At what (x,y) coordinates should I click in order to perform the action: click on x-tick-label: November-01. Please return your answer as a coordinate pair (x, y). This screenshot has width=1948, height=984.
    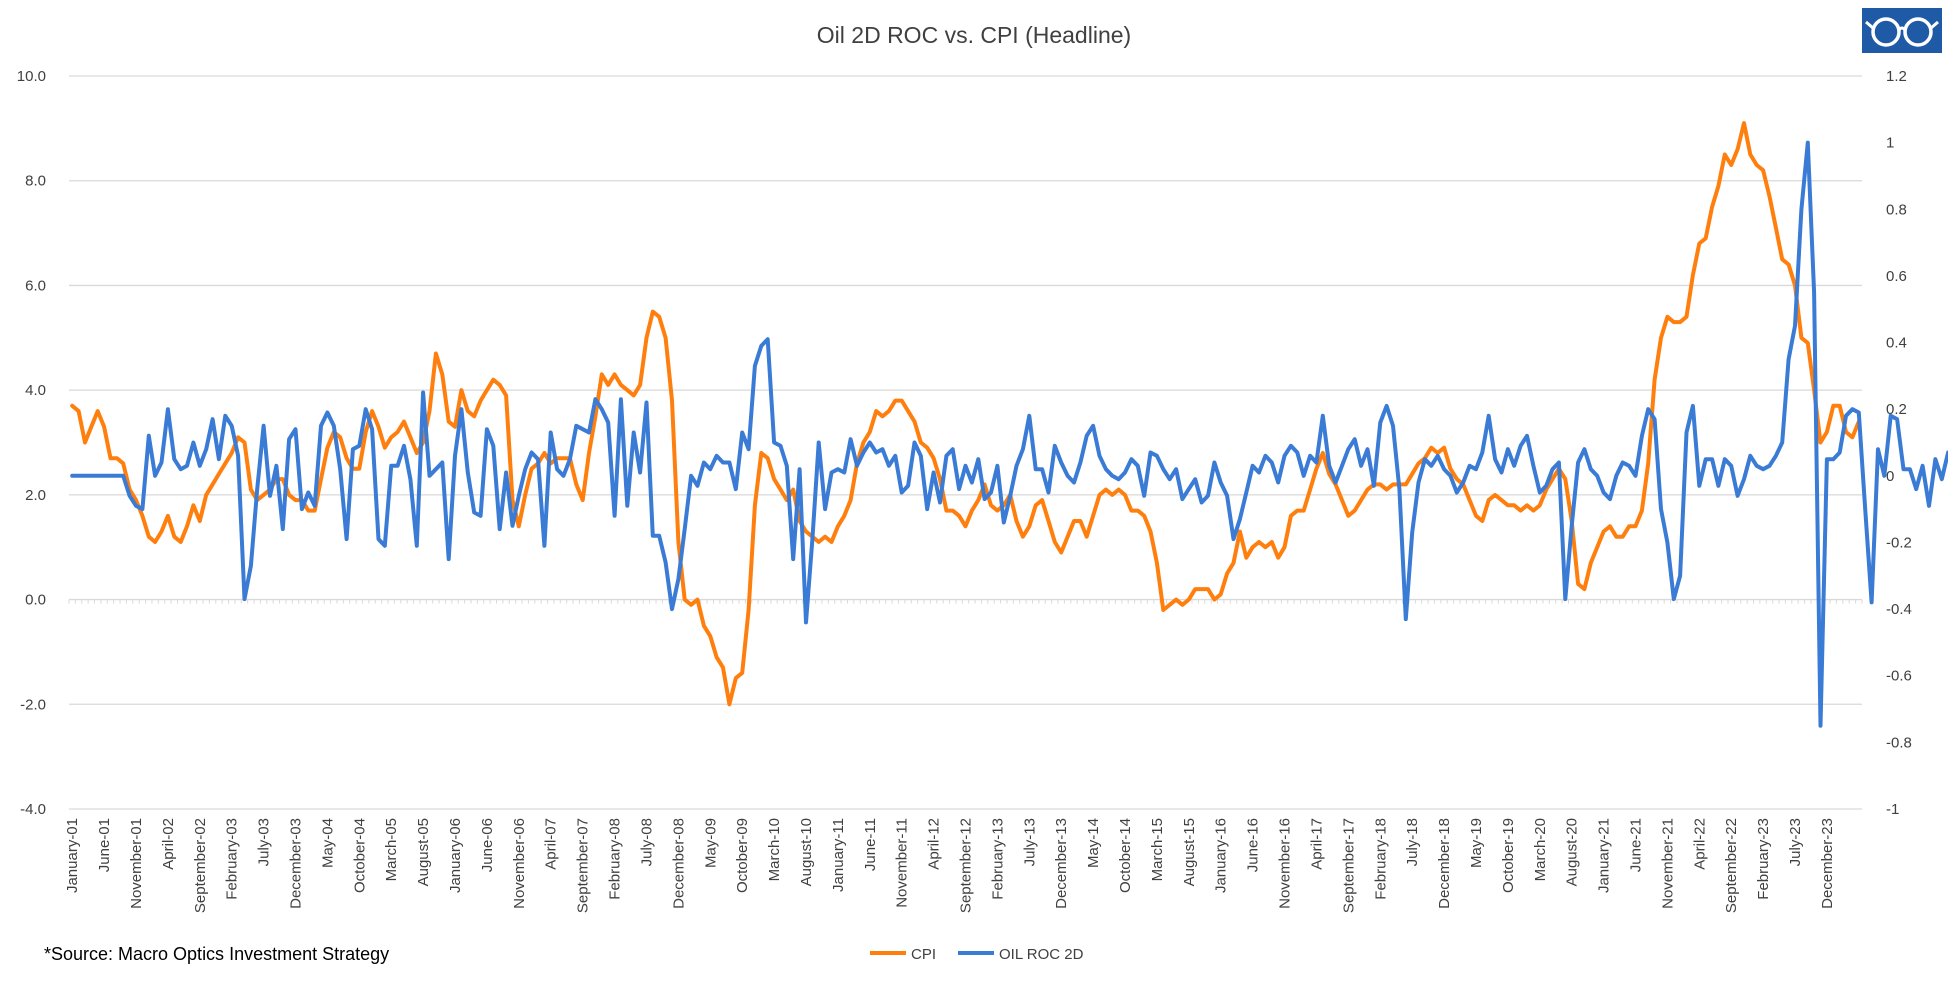
    Looking at the image, I should click on (136, 863).